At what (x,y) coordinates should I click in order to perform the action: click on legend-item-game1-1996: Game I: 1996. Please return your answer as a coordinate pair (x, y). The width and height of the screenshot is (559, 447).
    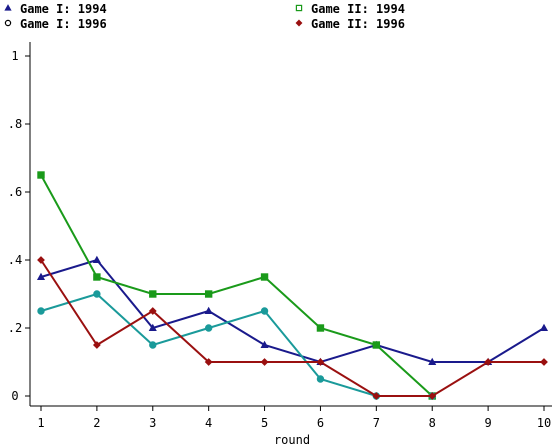
    Looking at the image, I should click on (55, 24).